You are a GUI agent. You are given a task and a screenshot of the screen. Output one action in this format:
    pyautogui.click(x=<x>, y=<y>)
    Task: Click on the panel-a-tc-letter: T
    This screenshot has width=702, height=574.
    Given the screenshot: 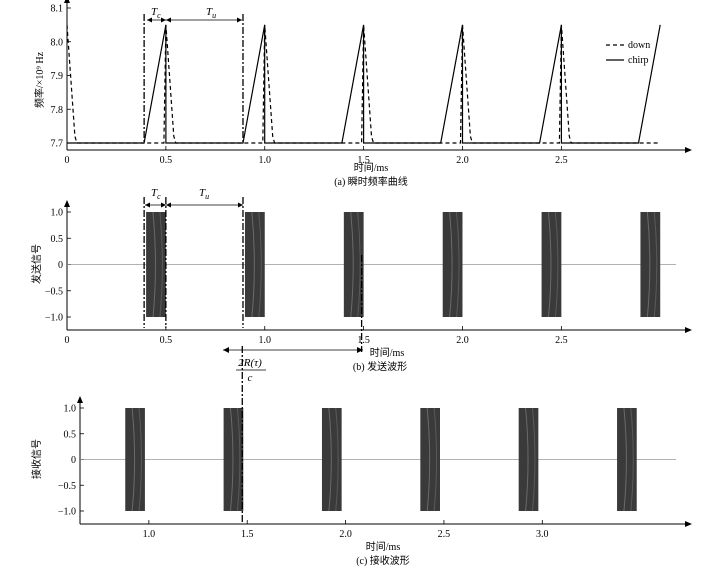 What is the action you would take?
    pyautogui.click(x=154, y=12)
    